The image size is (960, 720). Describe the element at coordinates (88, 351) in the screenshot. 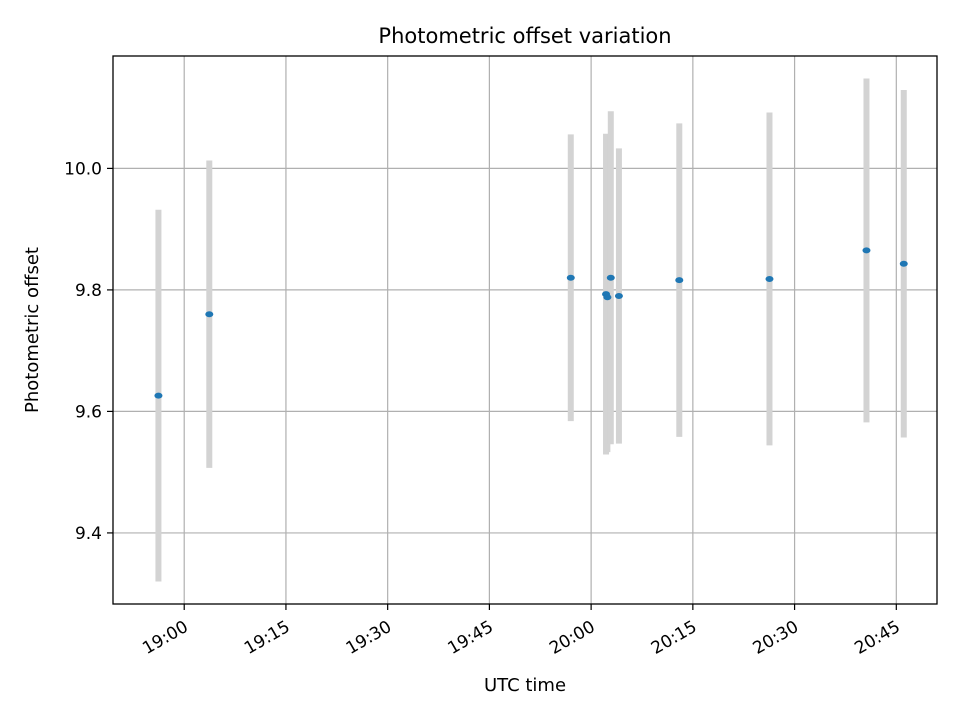

I see `y-axis: 9.4 9.6 9.8 10.0` at that location.